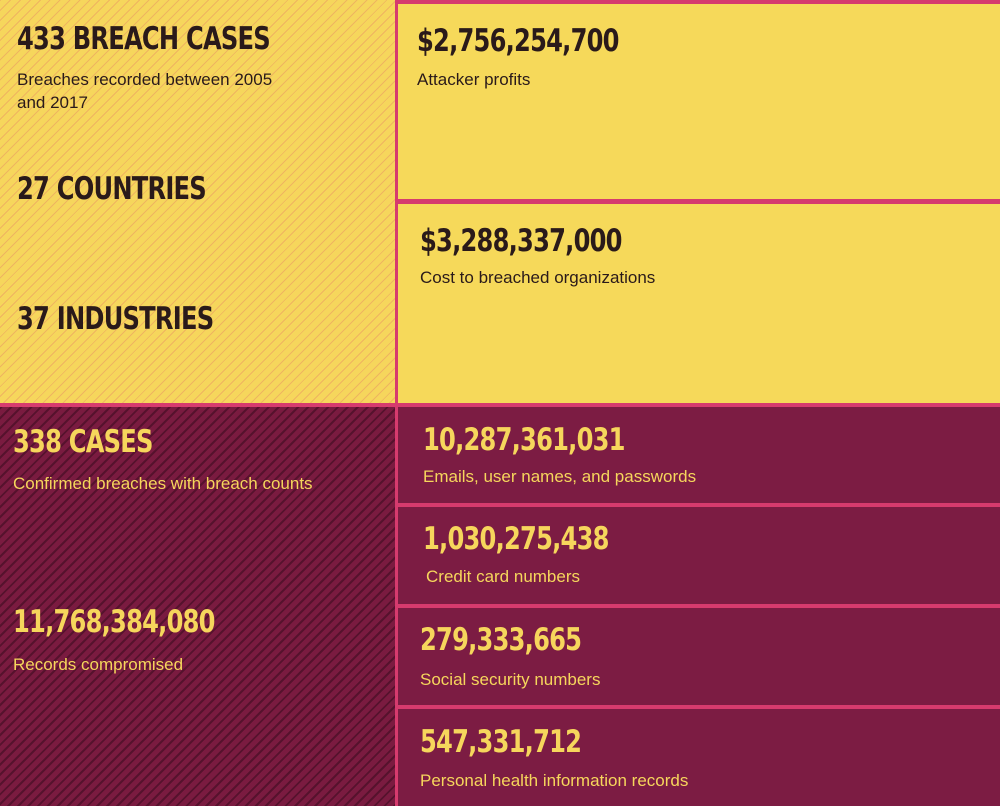 The width and height of the screenshot is (1000, 806). I want to click on attacker-profits-panel: $2,756,254,700 Attacker profits, so click(699, 101).